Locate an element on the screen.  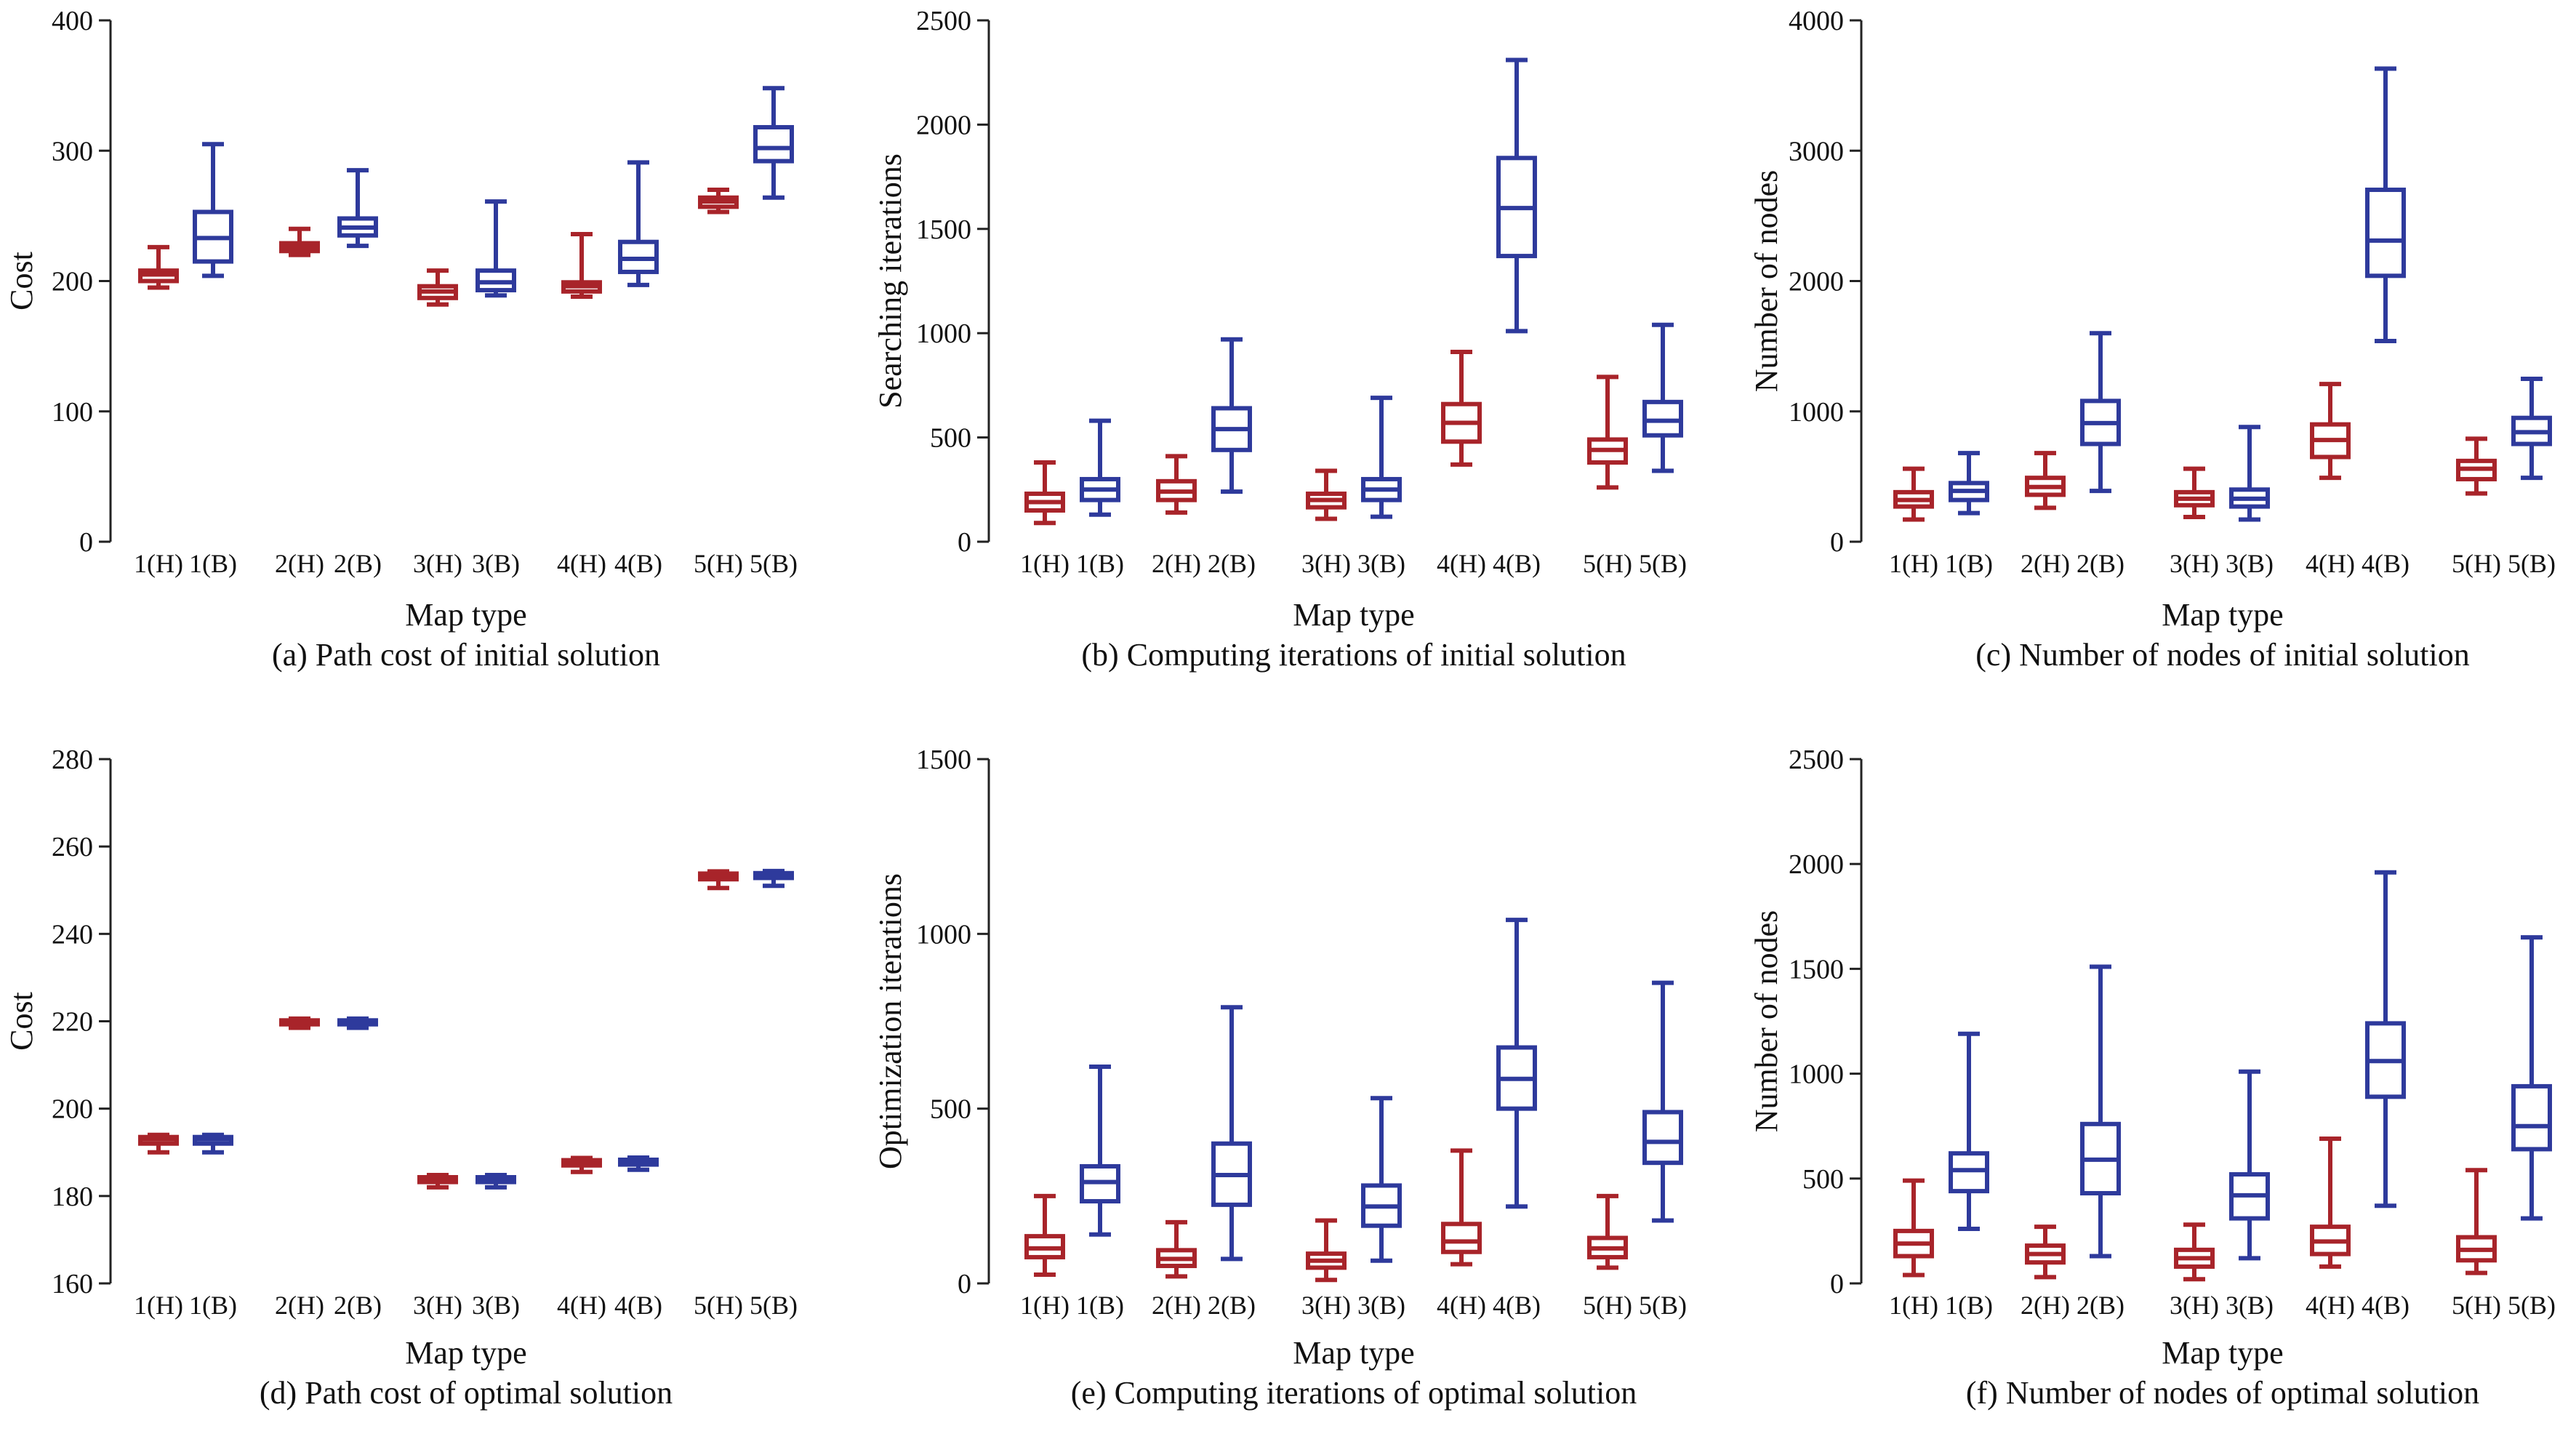
y-tick-label: 2500 is located at coordinates (943, 21).